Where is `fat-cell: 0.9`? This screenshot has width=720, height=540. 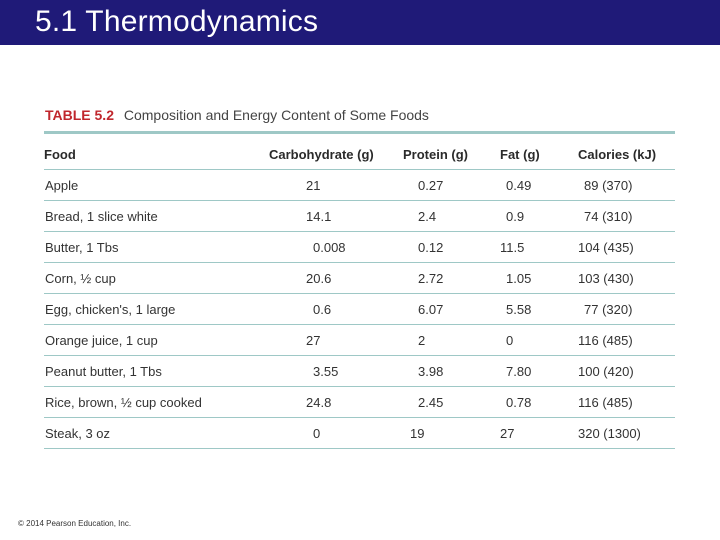 fat-cell: 0.9 is located at coordinates (539, 216).